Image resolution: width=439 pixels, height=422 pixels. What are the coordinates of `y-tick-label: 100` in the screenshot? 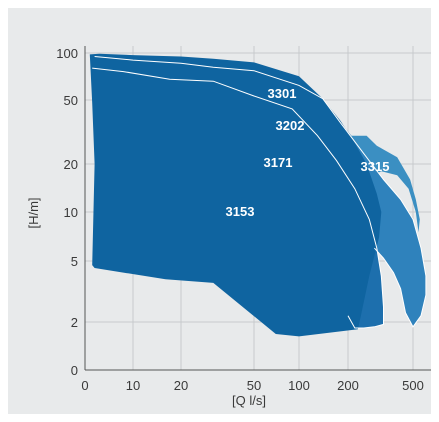 It's located at (67, 53).